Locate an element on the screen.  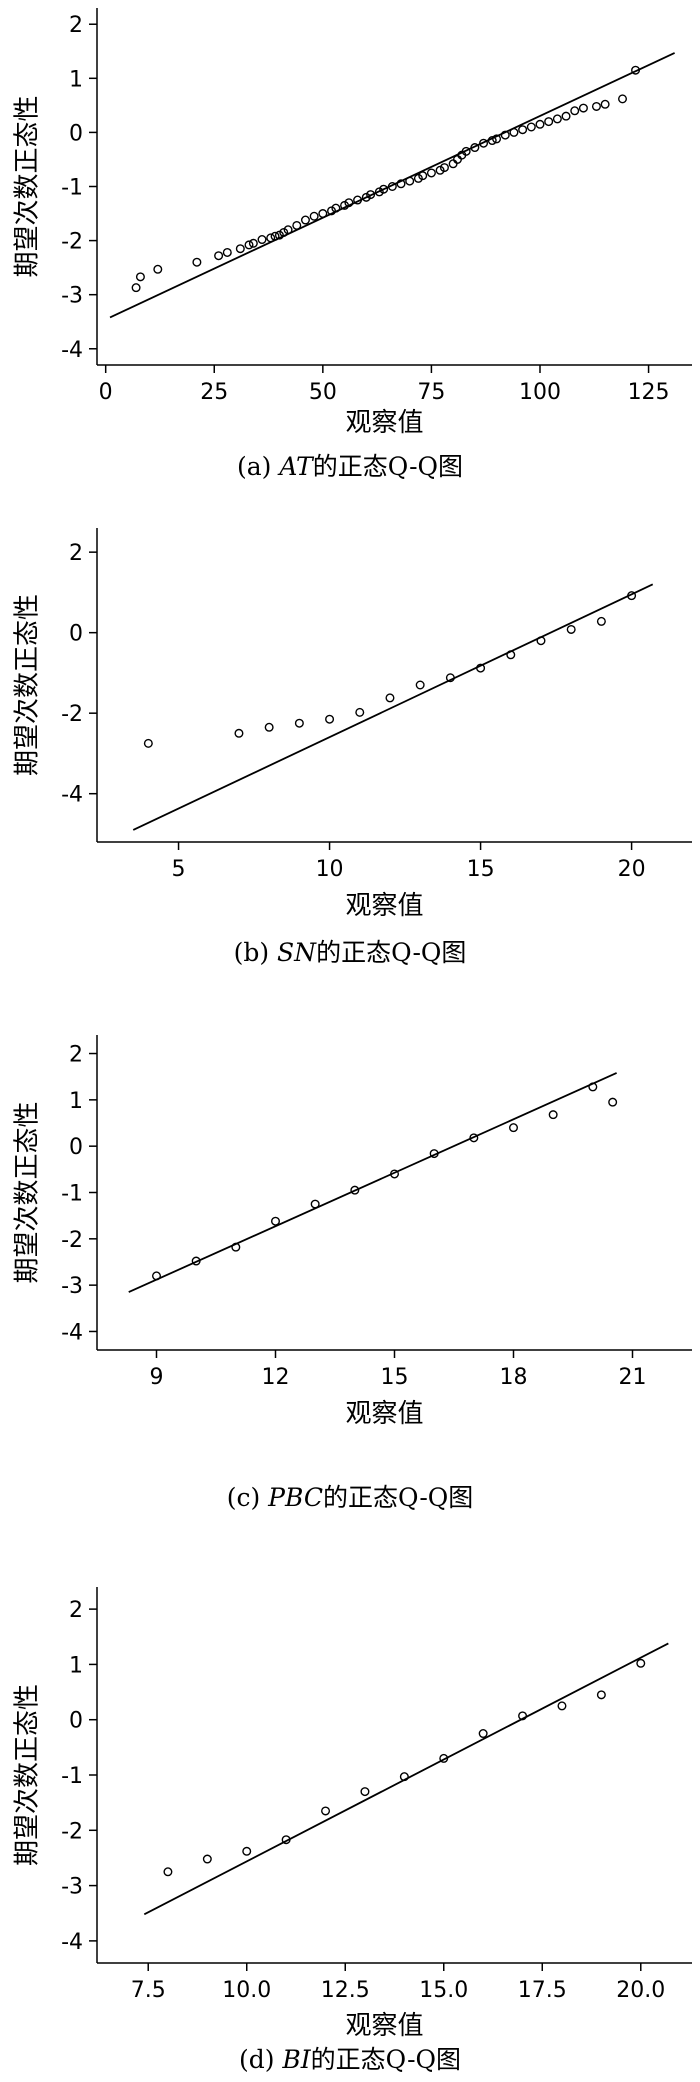
x-tick-label: 21 is located at coordinates (633, 1377).